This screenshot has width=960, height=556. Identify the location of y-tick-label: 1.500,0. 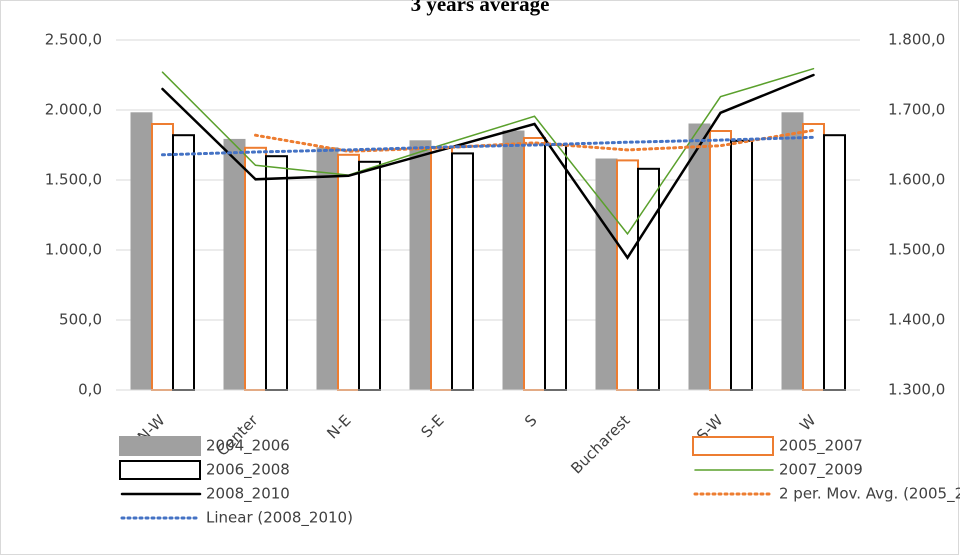
(73, 180).